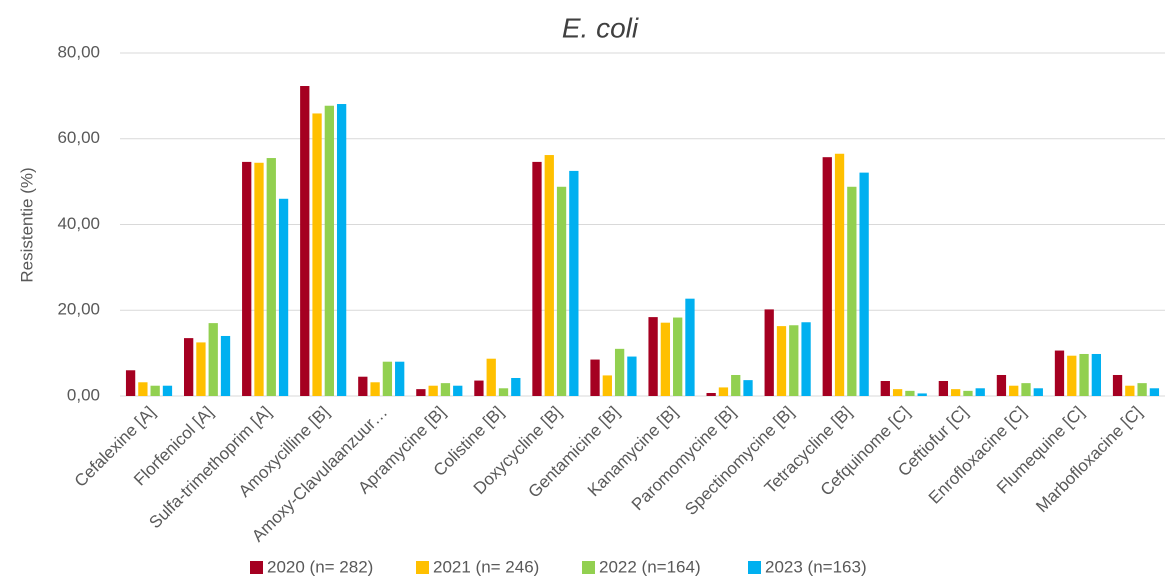 This screenshot has height=586, width=1174. Describe the element at coordinates (650, 566) in the screenshot. I see `legend-label: 2022 (n=164)` at that location.